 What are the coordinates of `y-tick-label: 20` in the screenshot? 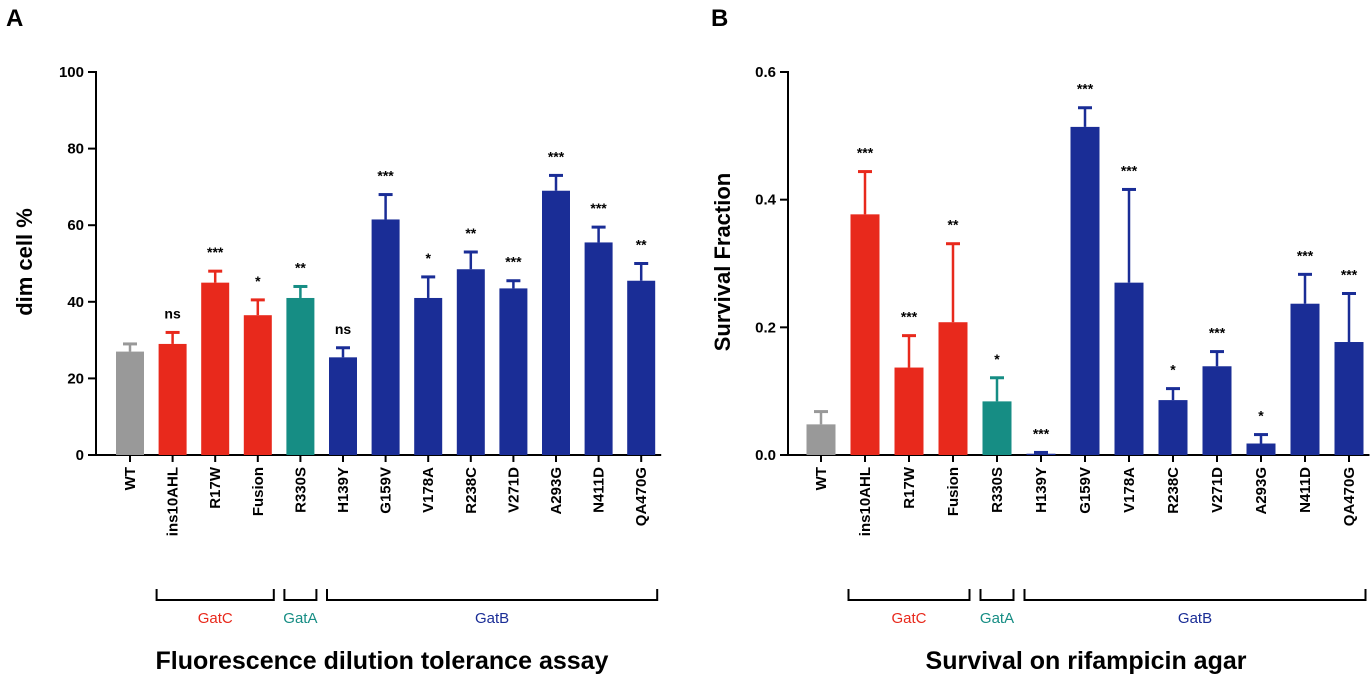 It's located at (75, 378).